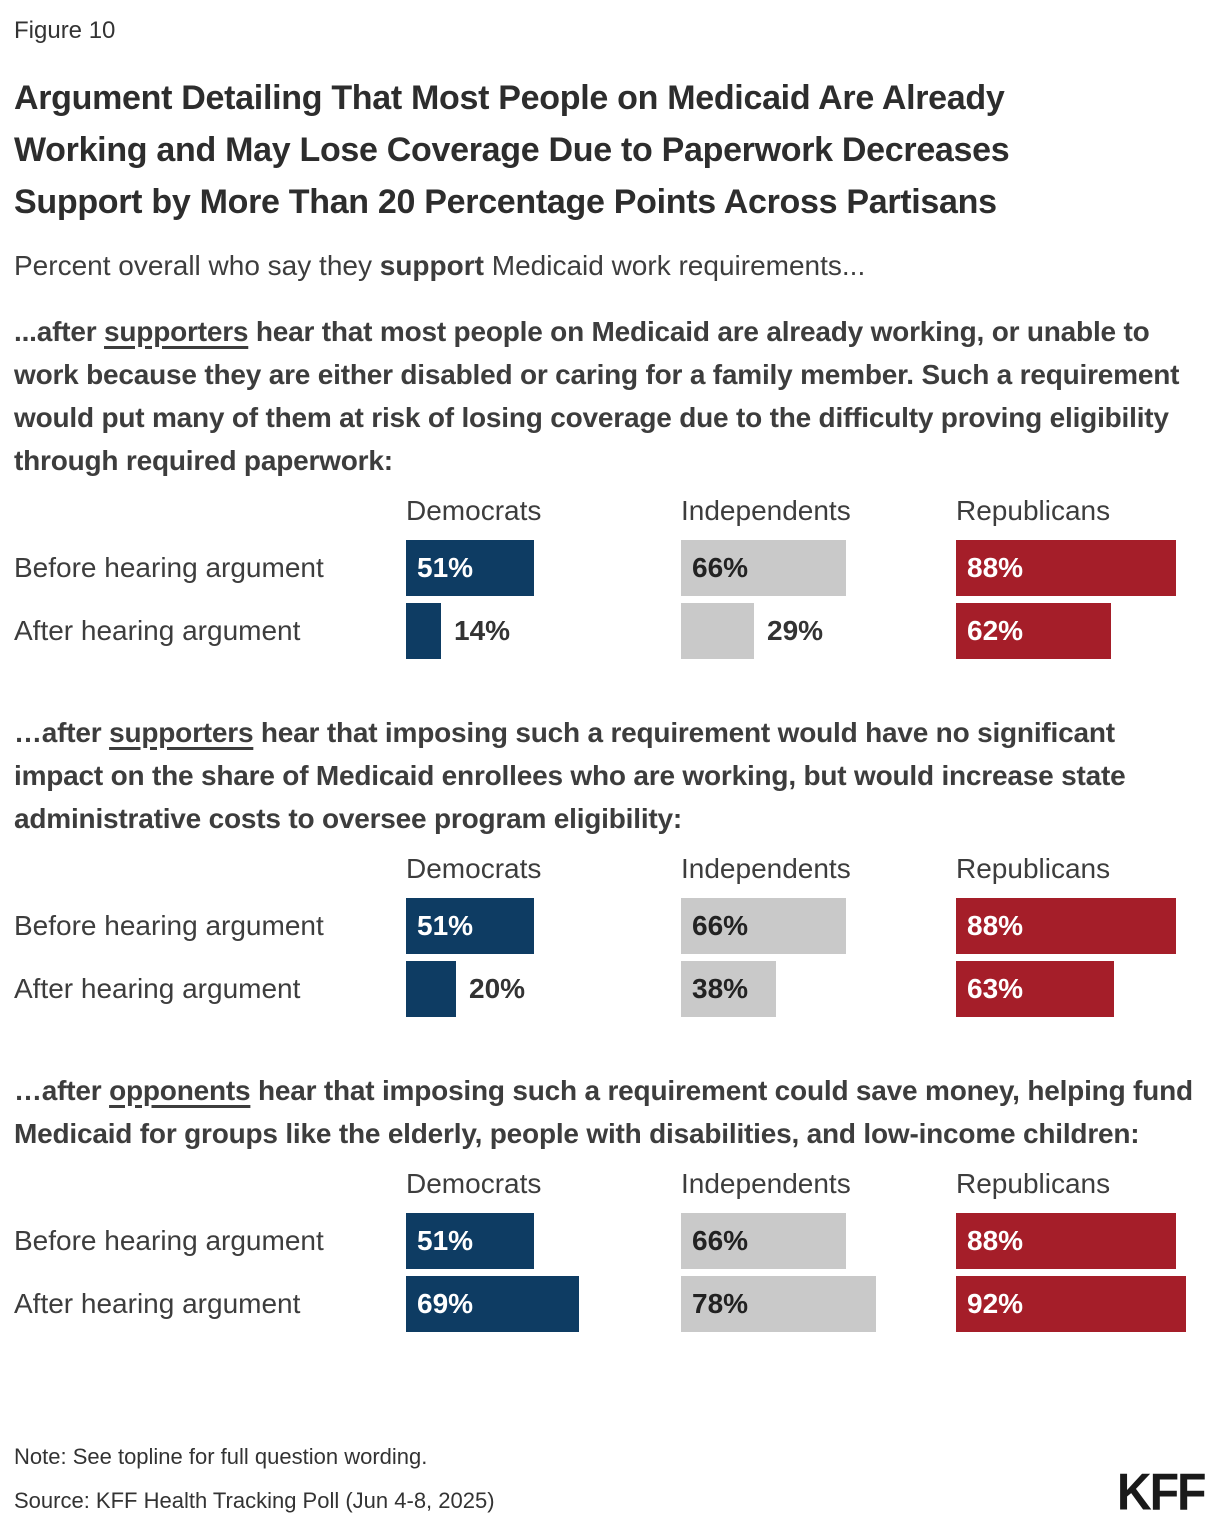 The image size is (1220, 1534). I want to click on intro-text: ...after, so click(59, 331).